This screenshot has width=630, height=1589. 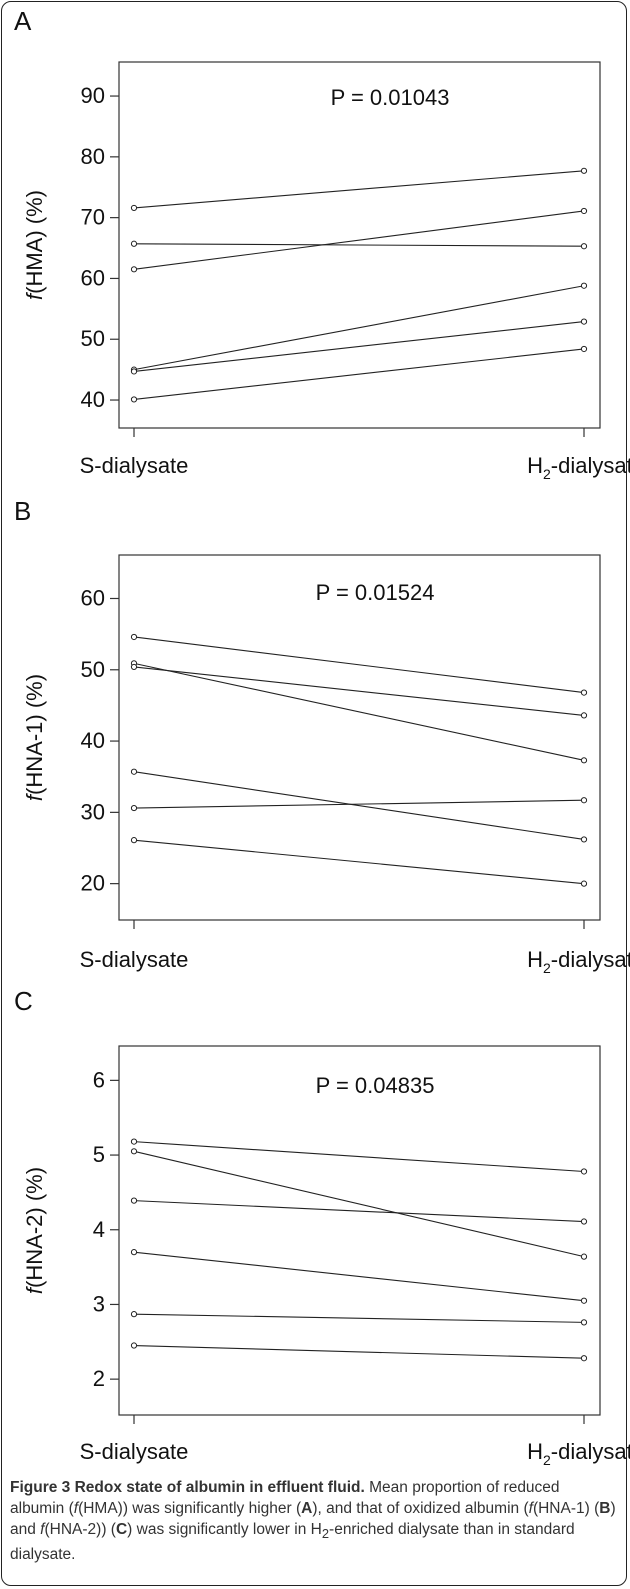 I want to click on panel-a-series-4-line, so click(x=359, y=328).